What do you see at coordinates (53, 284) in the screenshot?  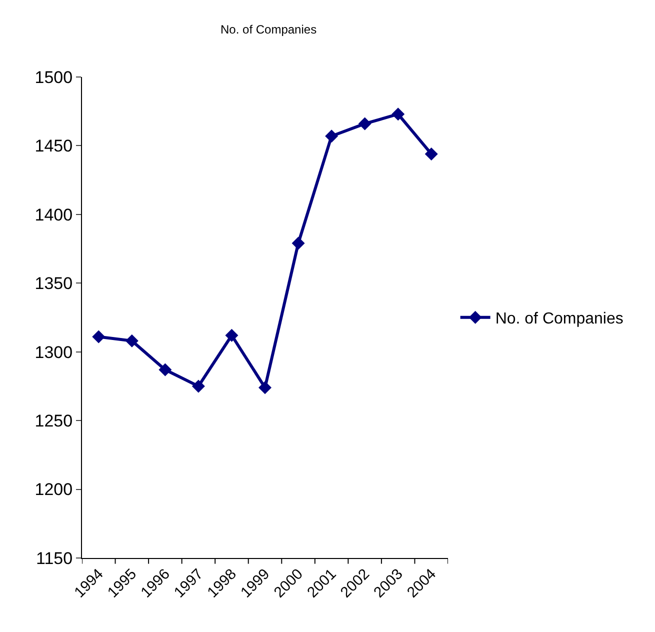 I see `y-tick-label: 1350` at bounding box center [53, 284].